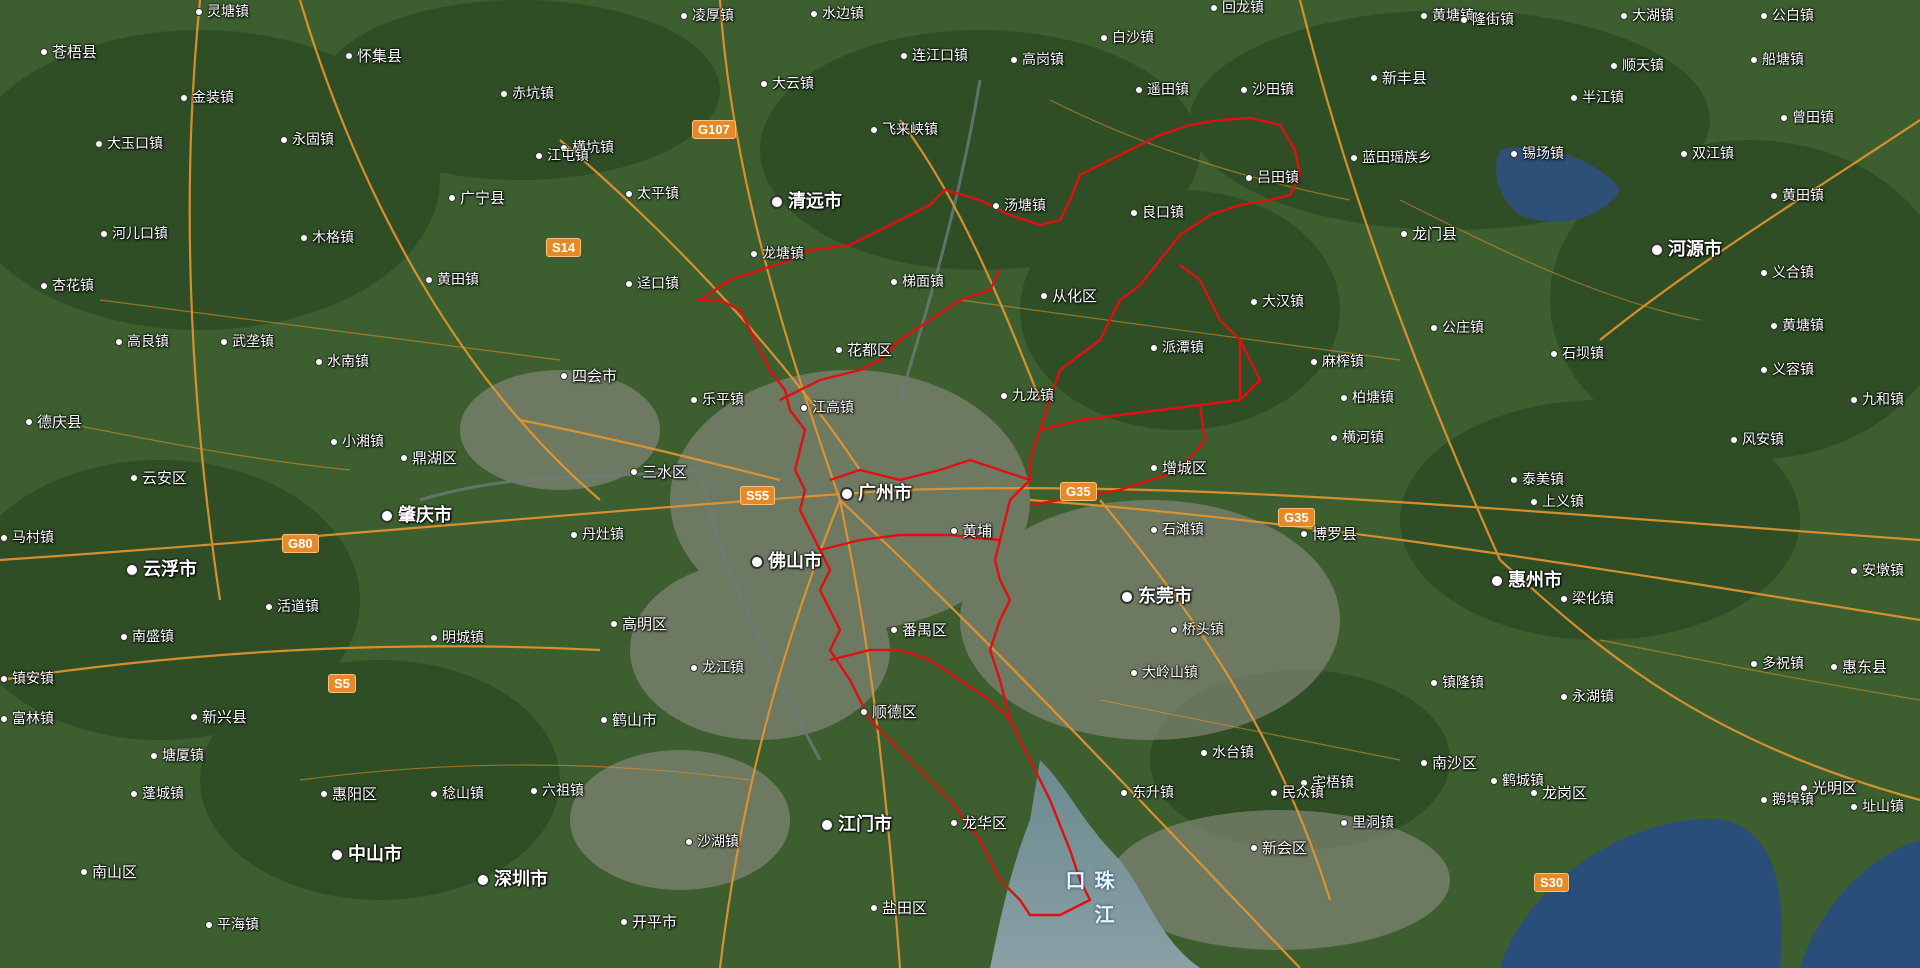 This screenshot has height=968, width=1920. I want to click on place-name: 公庄镇, so click(1463, 328).